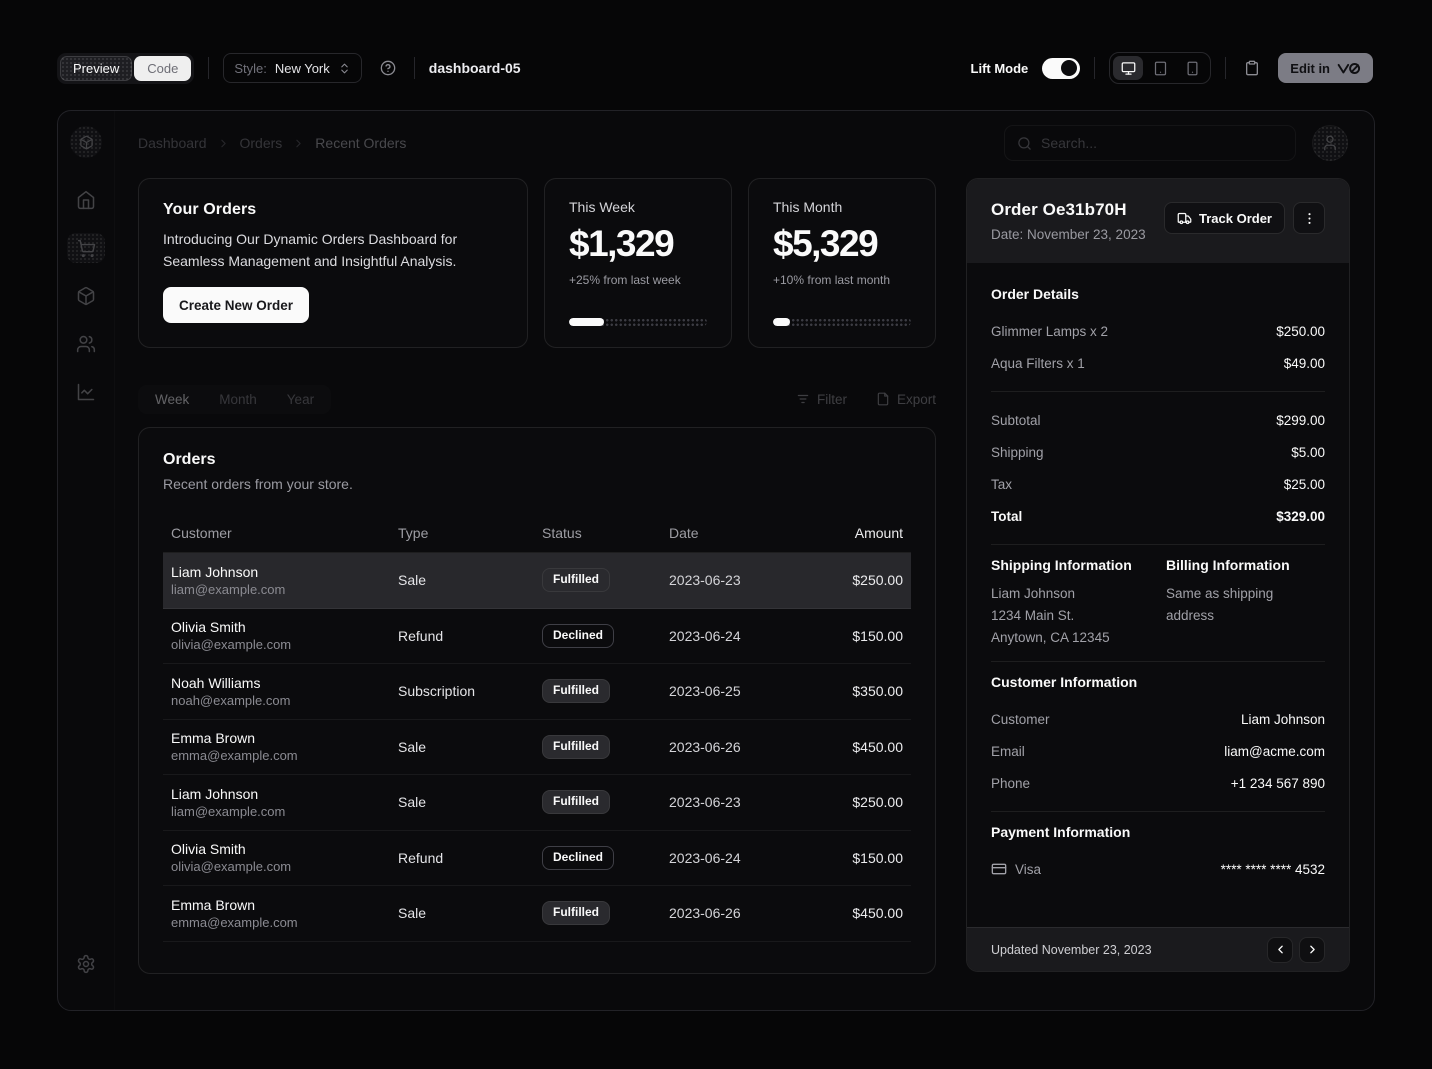  I want to click on tax-row: Tax $25.00, so click(1158, 484).